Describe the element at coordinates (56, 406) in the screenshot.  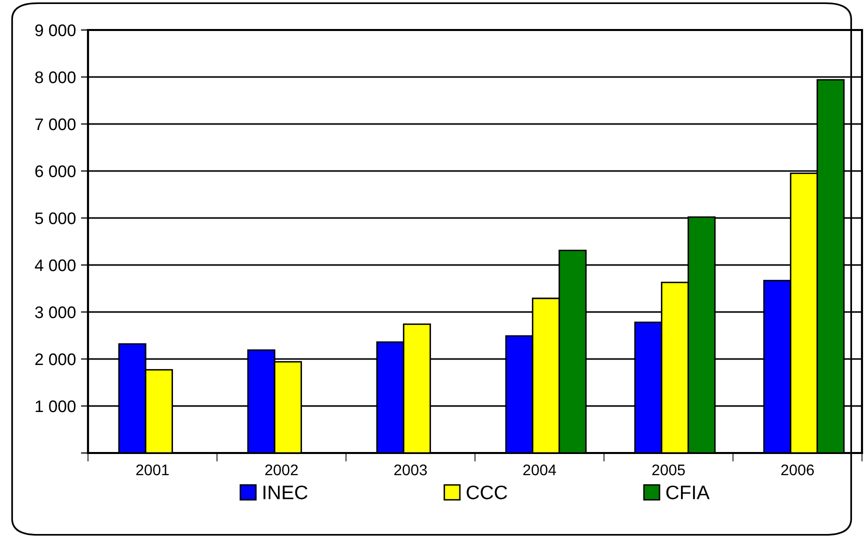
I see `y-tick-label: 1 000` at that location.